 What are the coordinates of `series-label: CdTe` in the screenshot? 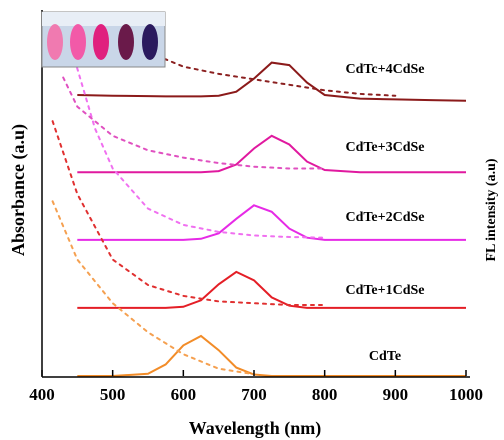 It's located at (385, 356).